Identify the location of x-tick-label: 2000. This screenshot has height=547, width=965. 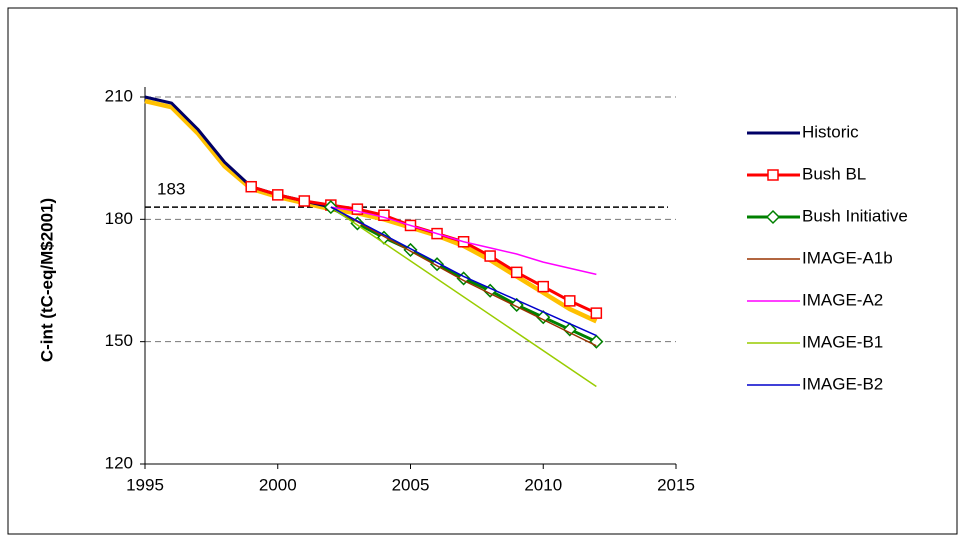
(278, 484).